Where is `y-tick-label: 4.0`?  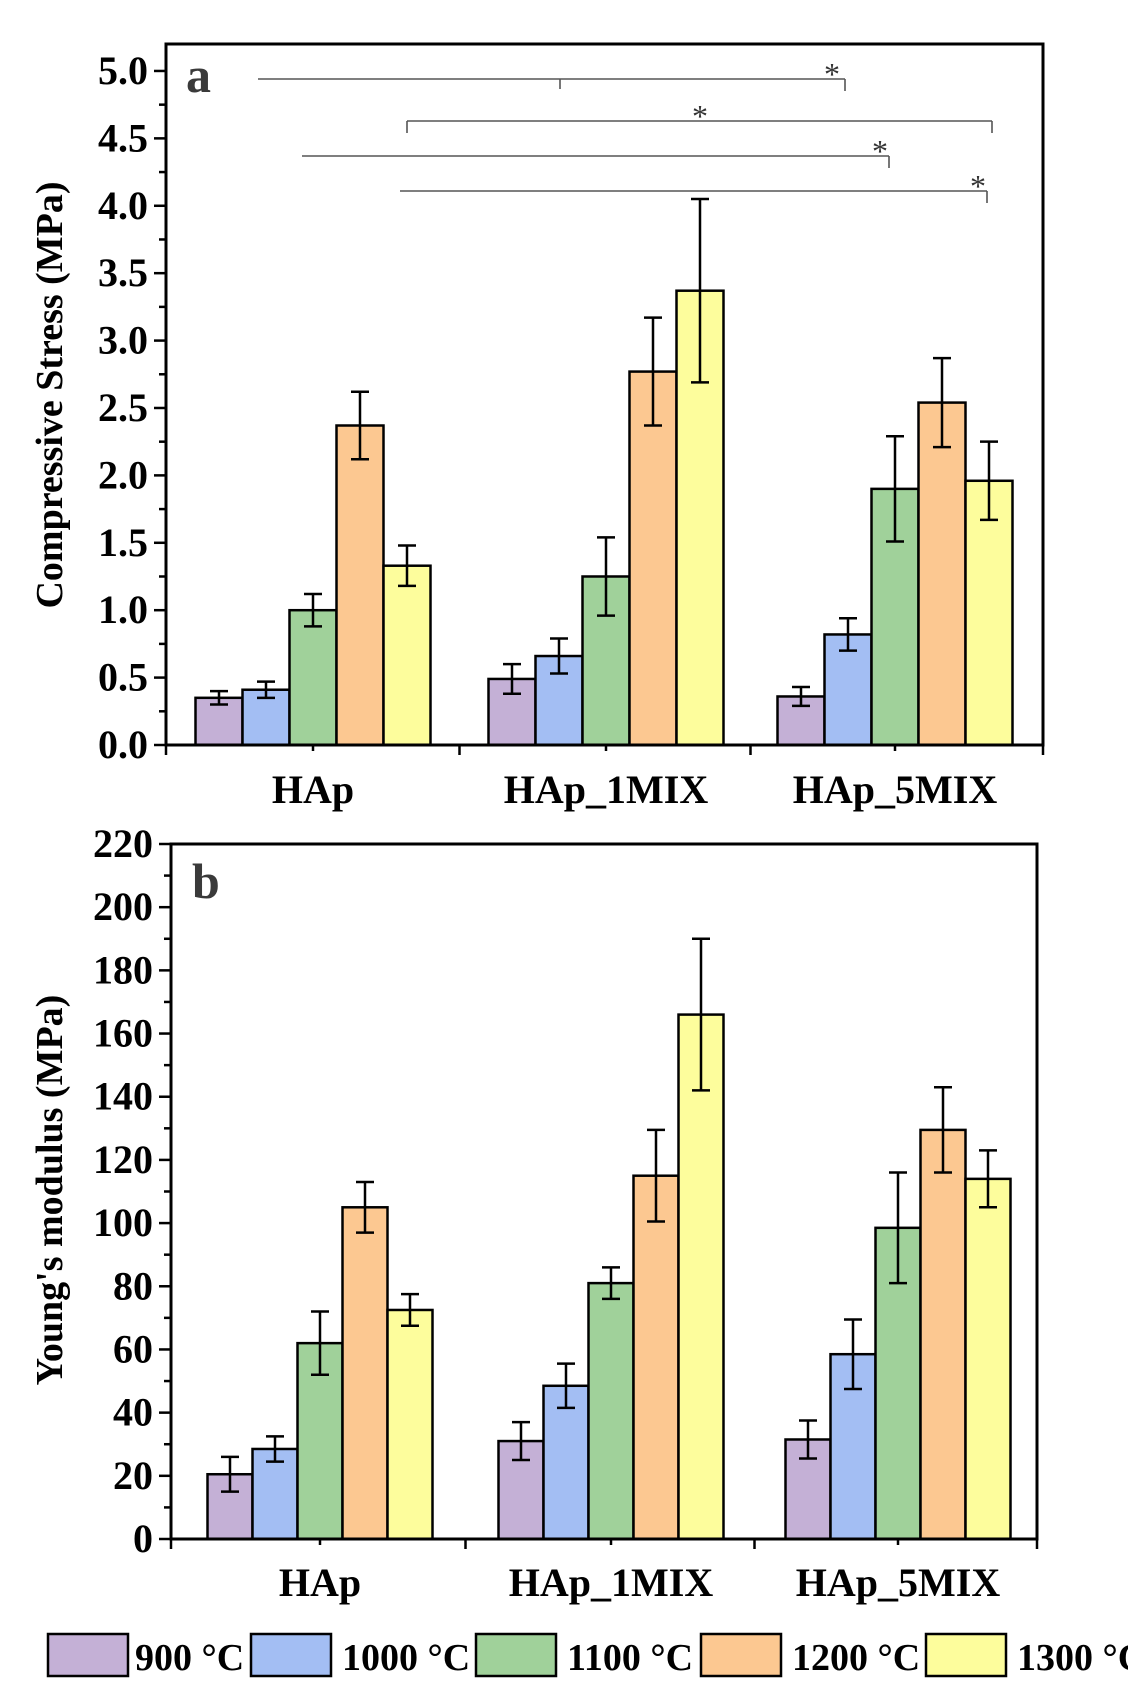 y-tick-label: 4.0 is located at coordinates (123, 205).